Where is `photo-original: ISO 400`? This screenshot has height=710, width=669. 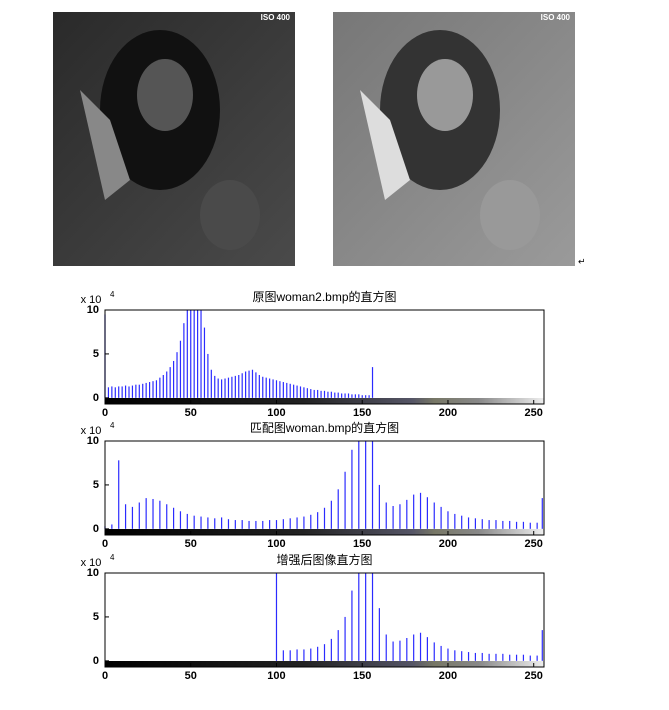
photo-original: ISO 400 is located at coordinates (174, 139).